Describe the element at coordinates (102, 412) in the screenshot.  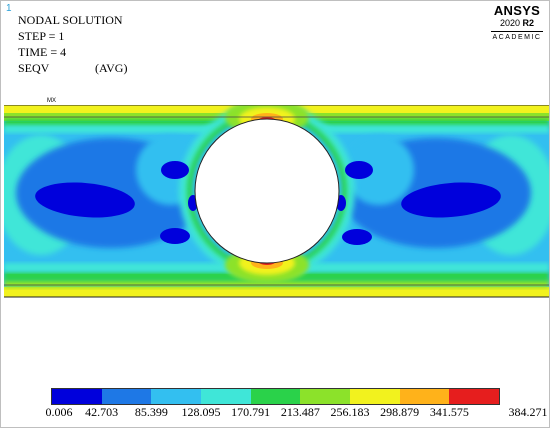
I see `legend-tick-label: 42.703` at that location.